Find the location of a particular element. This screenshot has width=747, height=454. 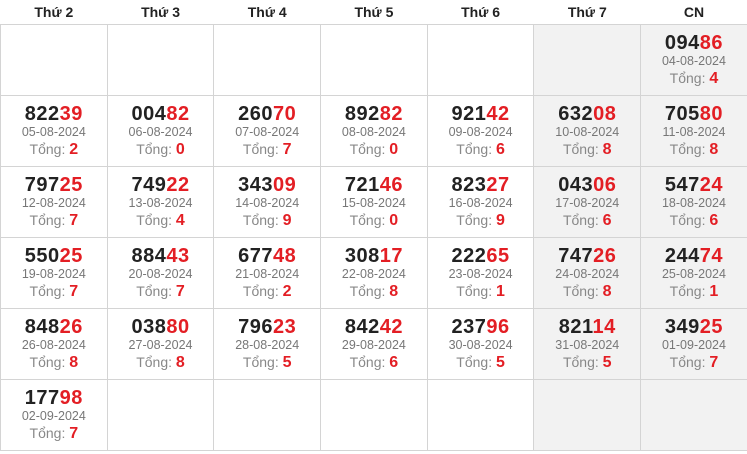

result-number: 89282 is located at coordinates (374, 114).